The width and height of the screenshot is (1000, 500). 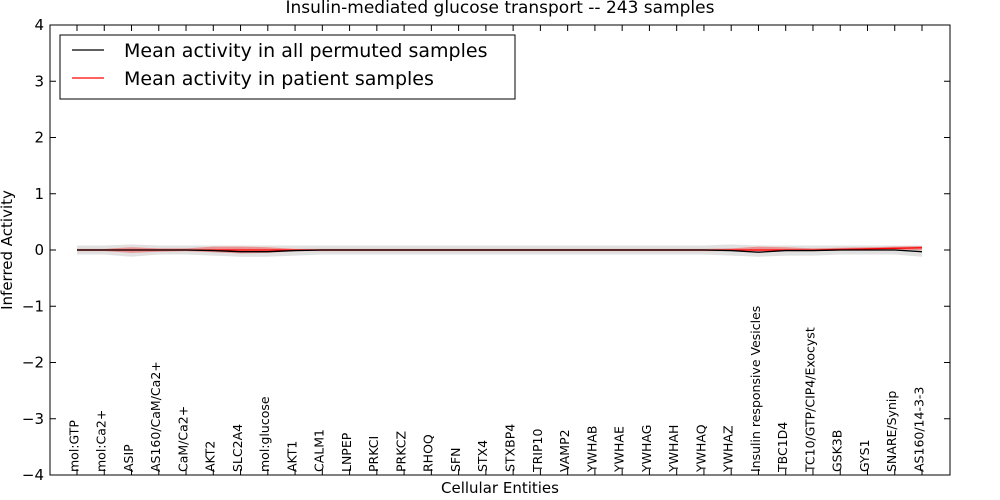 I want to click on legend-box, so click(x=287, y=67).